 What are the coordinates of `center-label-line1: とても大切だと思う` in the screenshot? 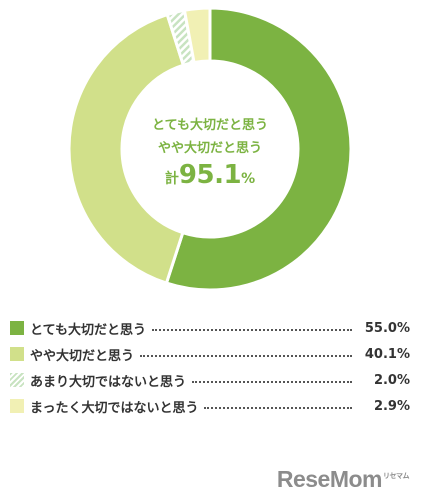 It's located at (210, 125).